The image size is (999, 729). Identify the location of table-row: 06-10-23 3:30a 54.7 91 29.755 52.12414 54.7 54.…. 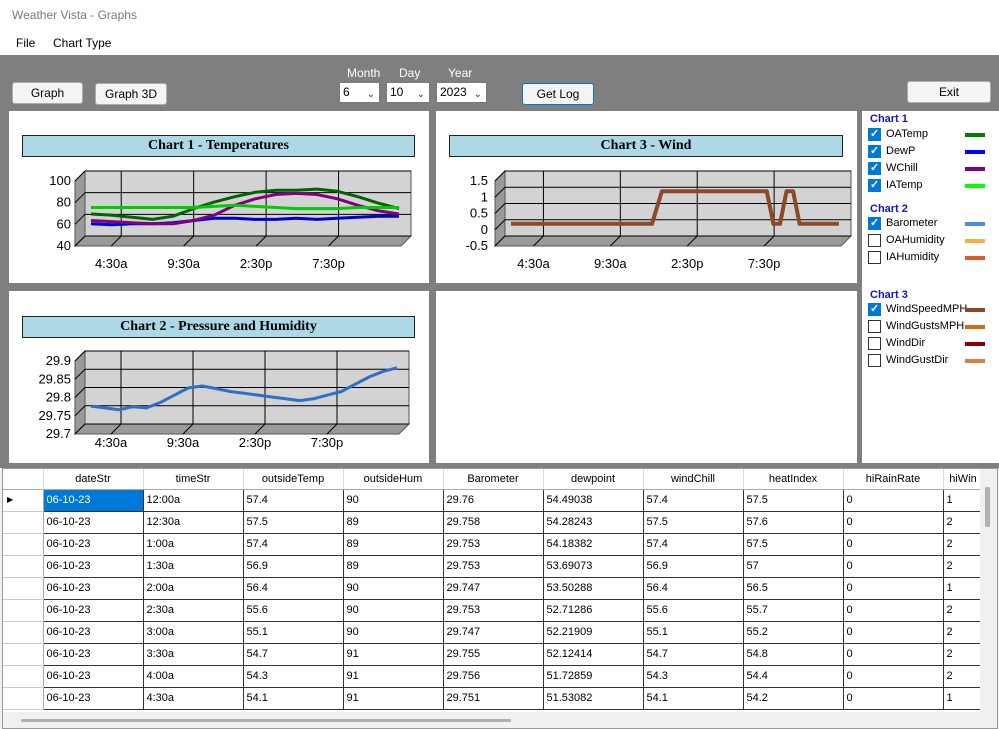
(493, 654).